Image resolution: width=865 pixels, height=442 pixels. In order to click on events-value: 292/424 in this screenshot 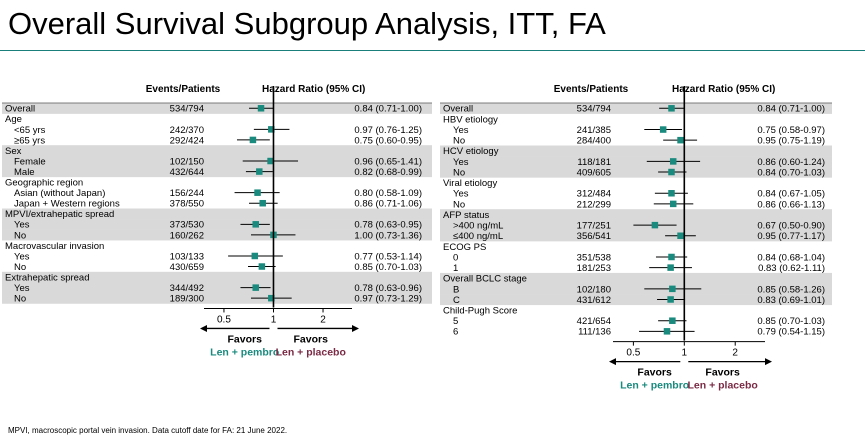, I will do `click(187, 140)`.